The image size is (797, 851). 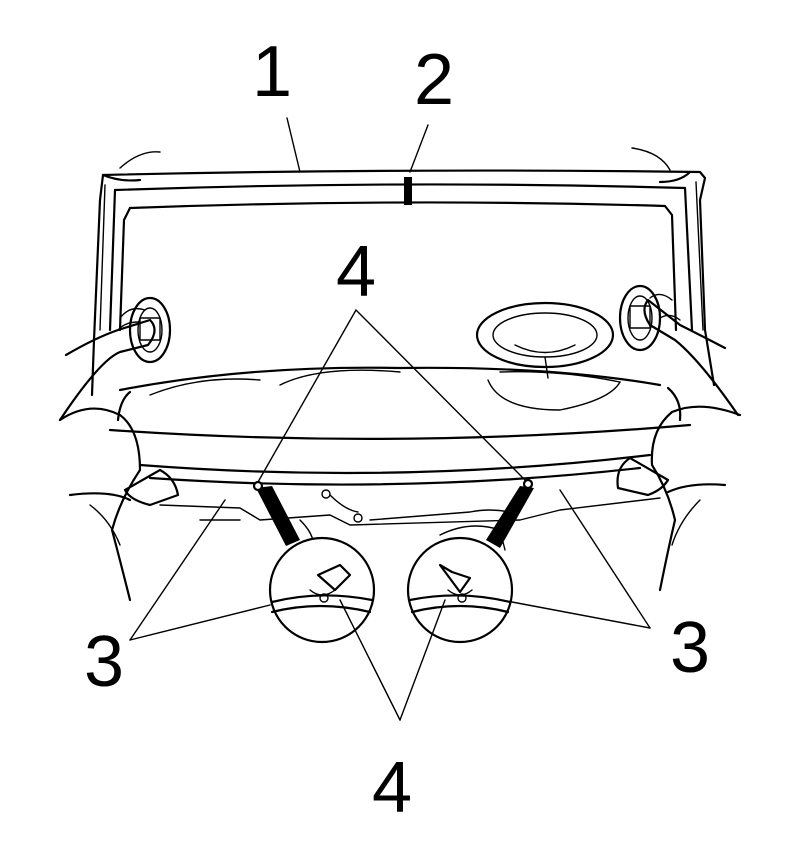 What do you see at coordinates (679, 498) in the screenshot?
I see `person-right-icon` at bounding box center [679, 498].